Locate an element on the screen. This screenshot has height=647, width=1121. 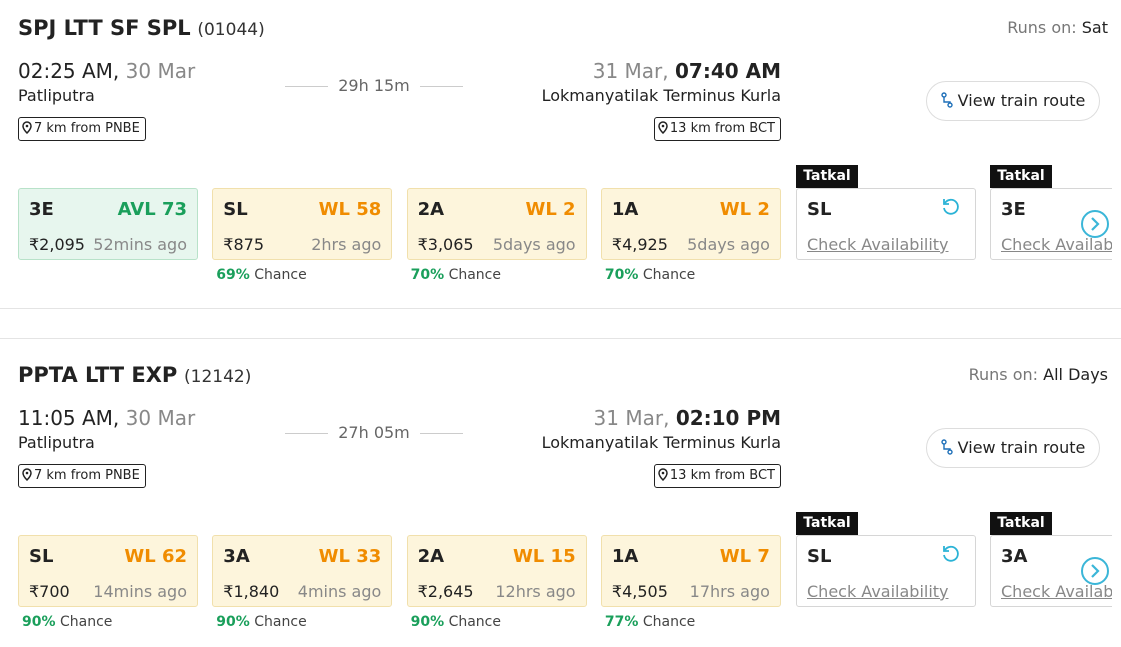
class-card: 1A WL 2 ₹4,925 5days ago is located at coordinates (690, 224).